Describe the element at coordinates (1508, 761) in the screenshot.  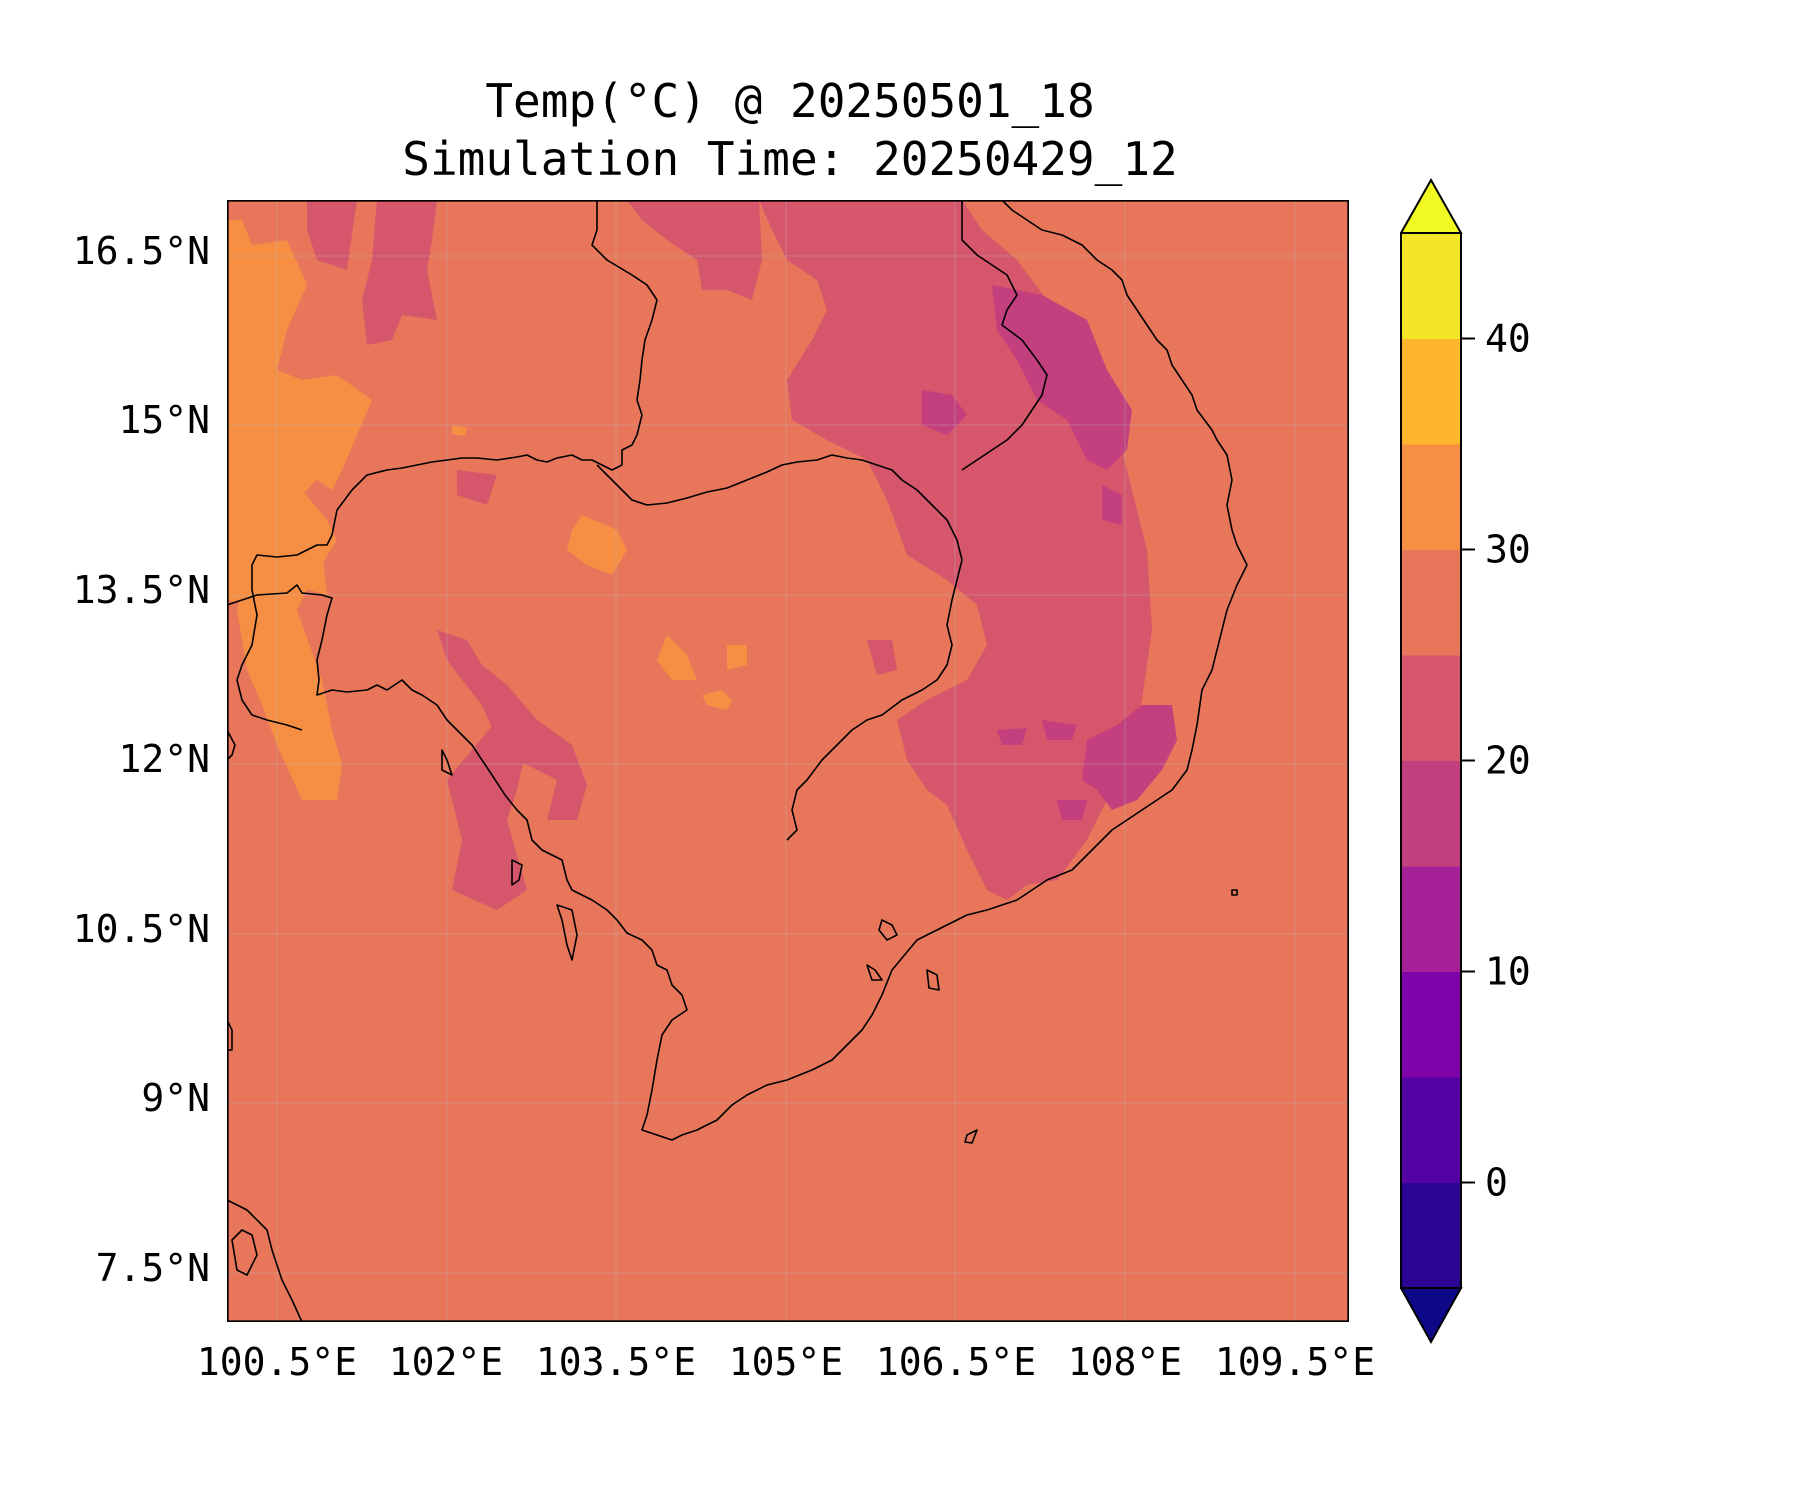
I see `colorbar-tick-label: 20` at that location.